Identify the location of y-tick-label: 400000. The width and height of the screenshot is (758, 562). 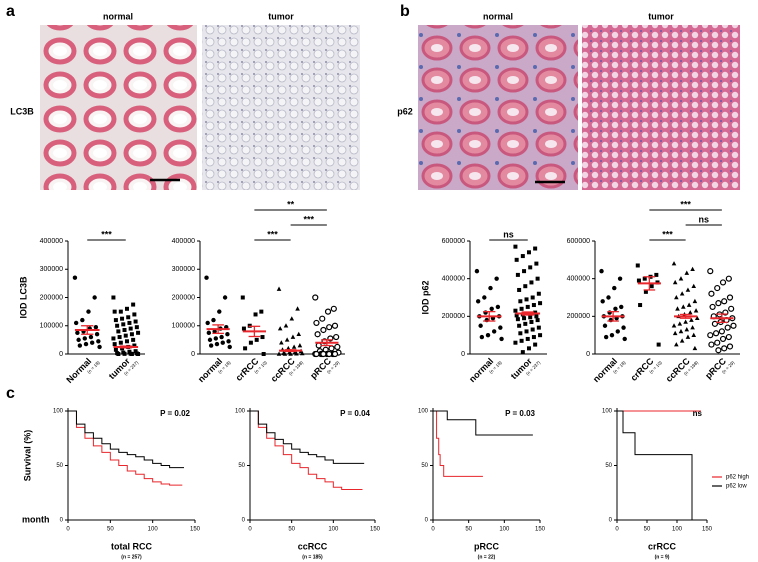
(578, 279).